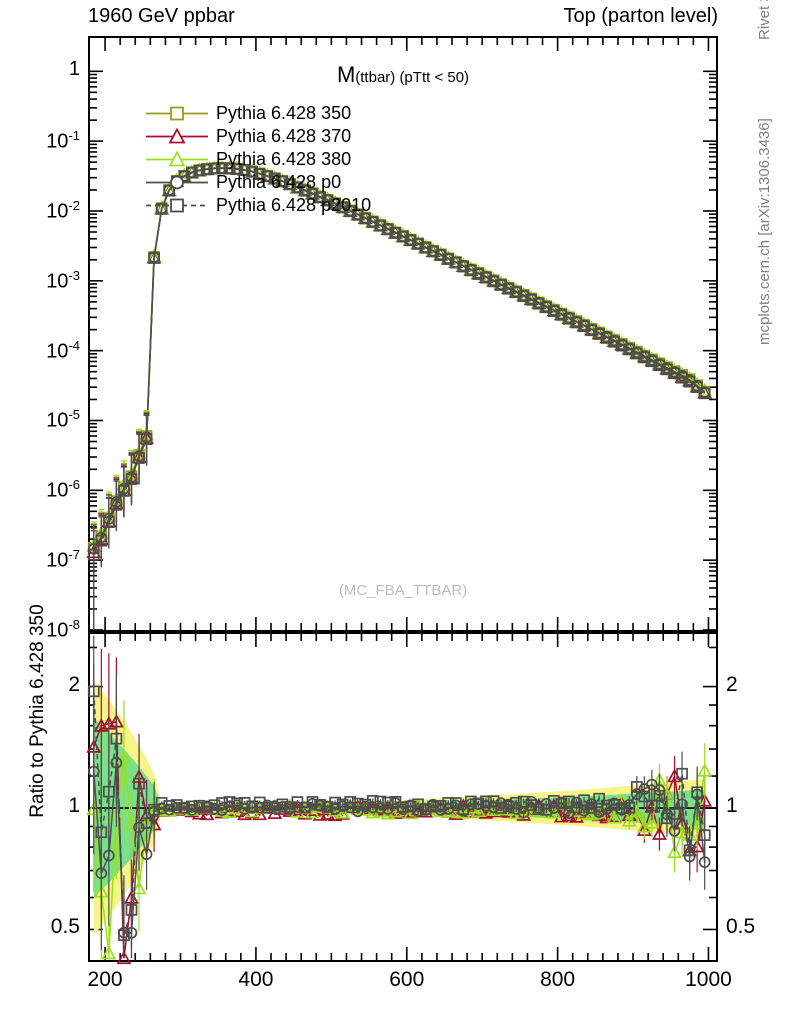 Image resolution: width=786 pixels, height=1024 pixels. Describe the element at coordinates (74, 69) in the screenshot. I see `y-tick-label: 1` at that location.